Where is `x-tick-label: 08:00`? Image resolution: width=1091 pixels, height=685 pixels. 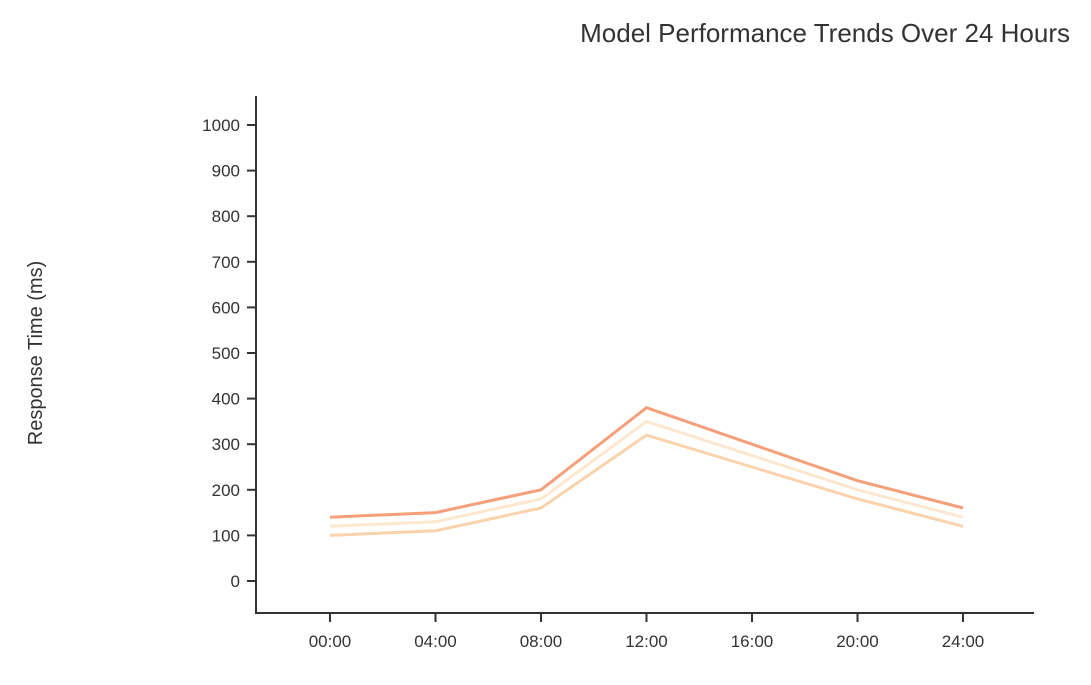
x-tick-label: 08:00 is located at coordinates (541, 641).